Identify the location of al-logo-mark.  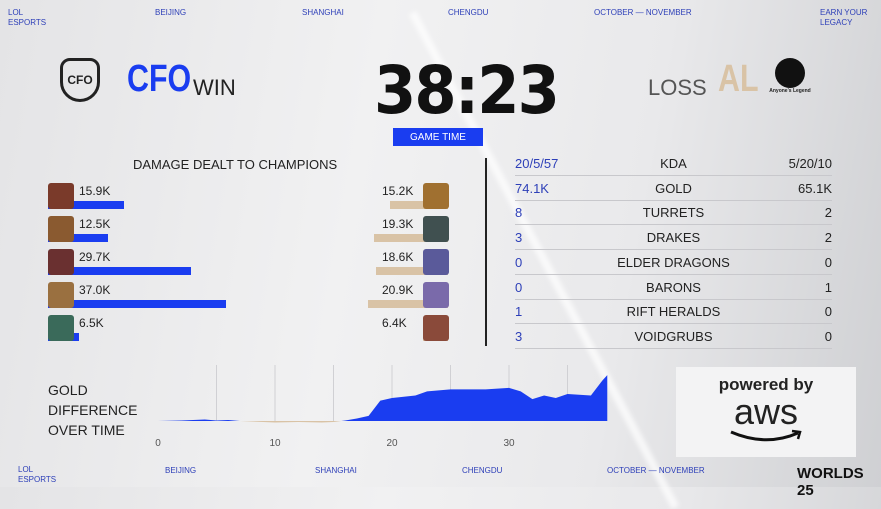
(790, 73).